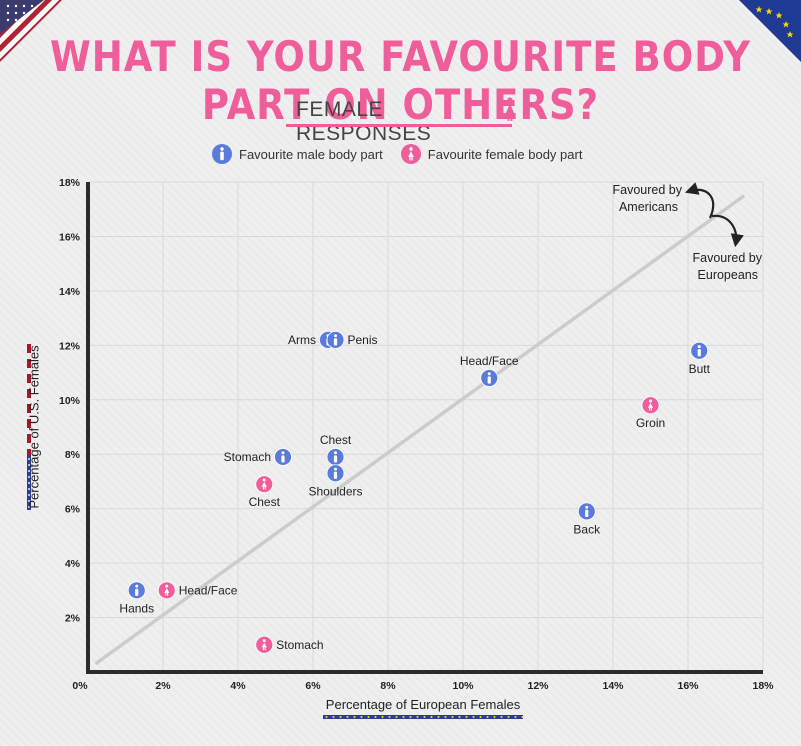  I want to click on legend-item-female: Favourite female body part, so click(491, 154).